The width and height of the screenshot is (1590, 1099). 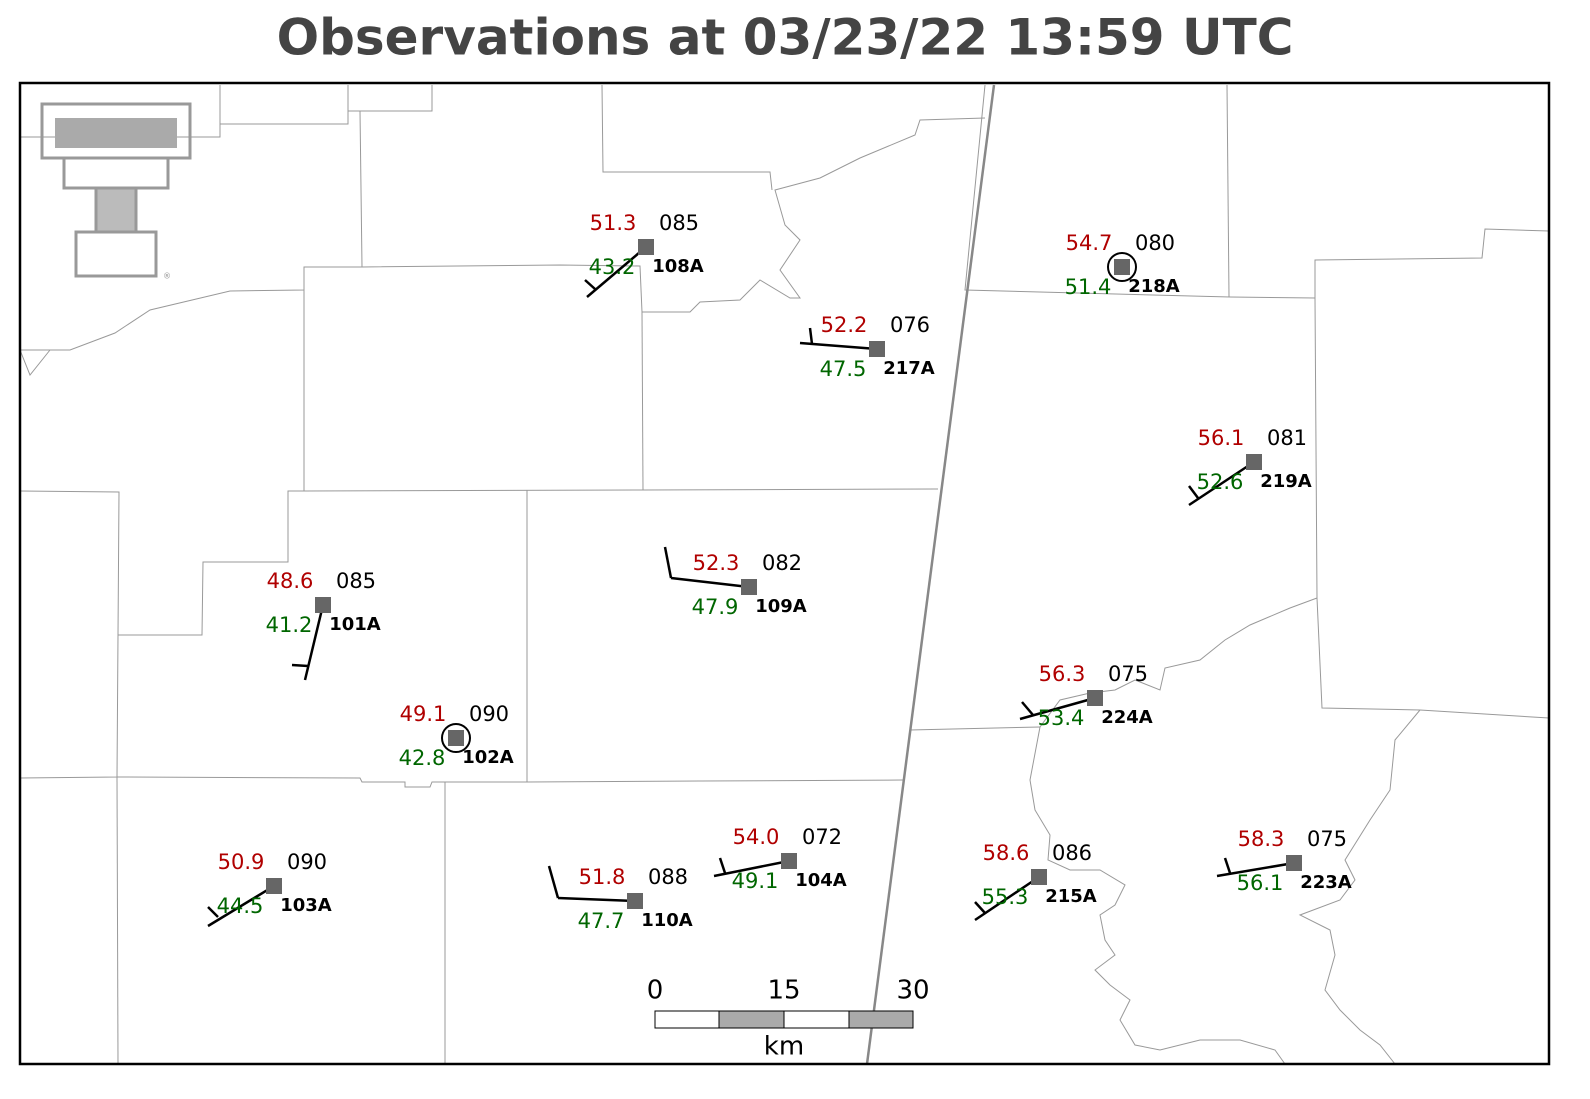 I want to click on scale-unit: km, so click(x=784, y=1047).